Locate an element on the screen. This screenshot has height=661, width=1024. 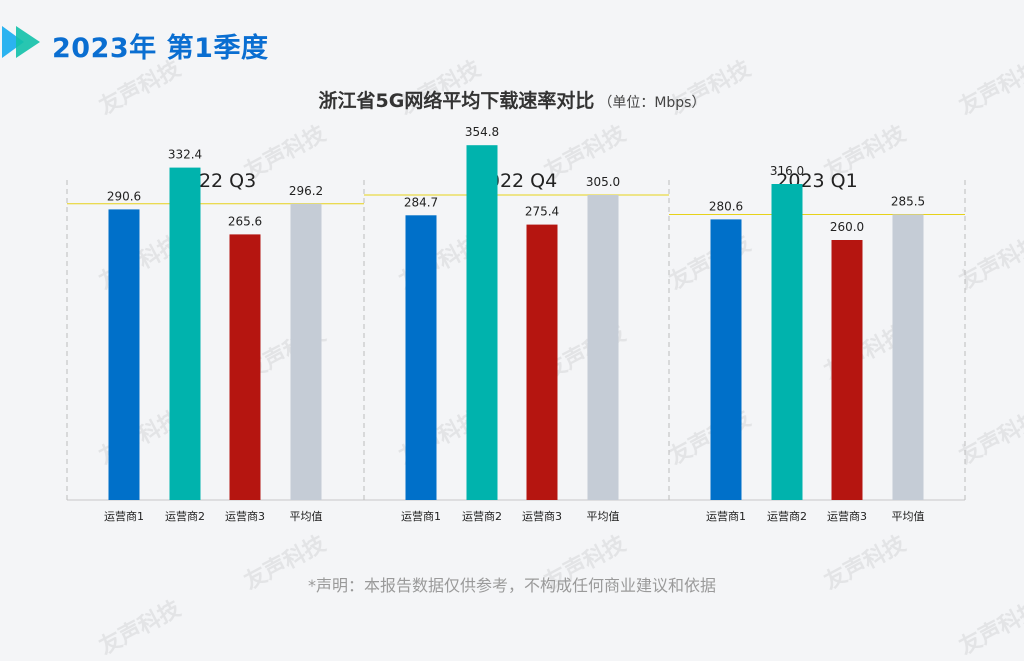
play-logo-icon is located at coordinates (21, 42).